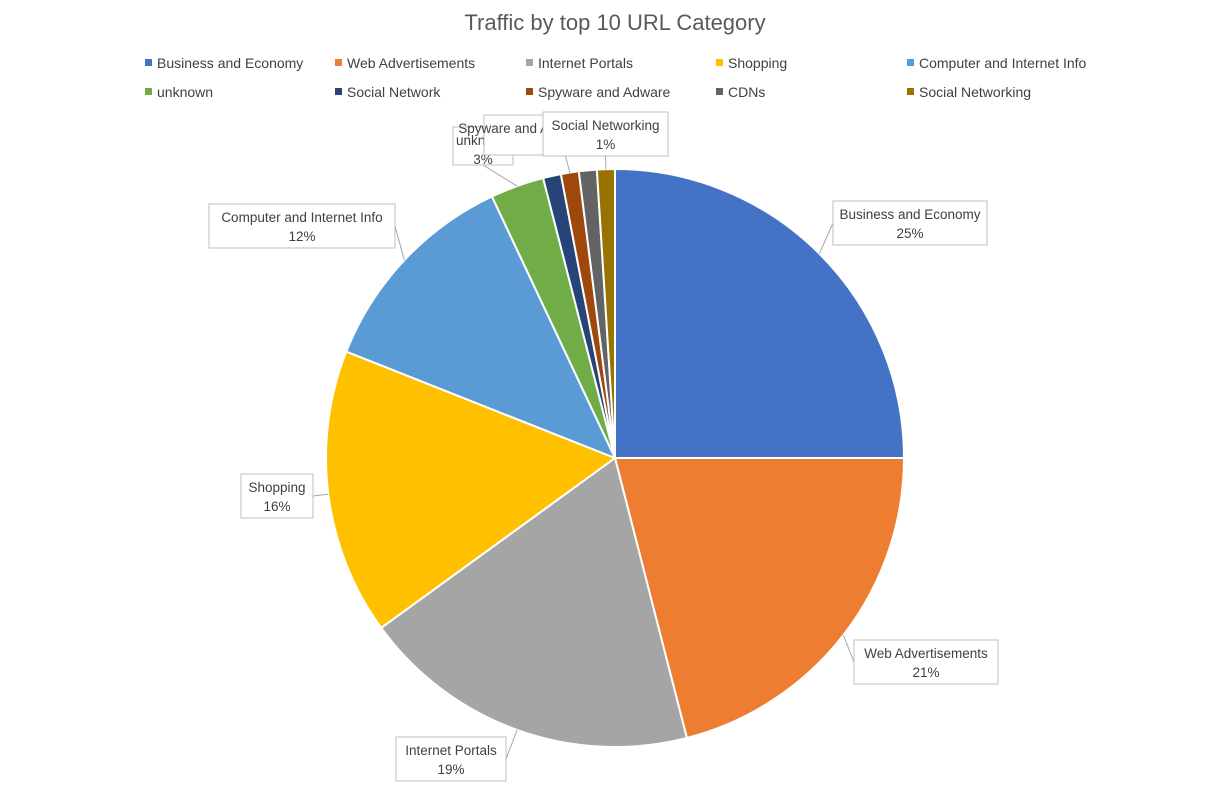 Image resolution: width=1230 pixels, height=803 pixels. I want to click on data-label-value: 3%, so click(483, 159).